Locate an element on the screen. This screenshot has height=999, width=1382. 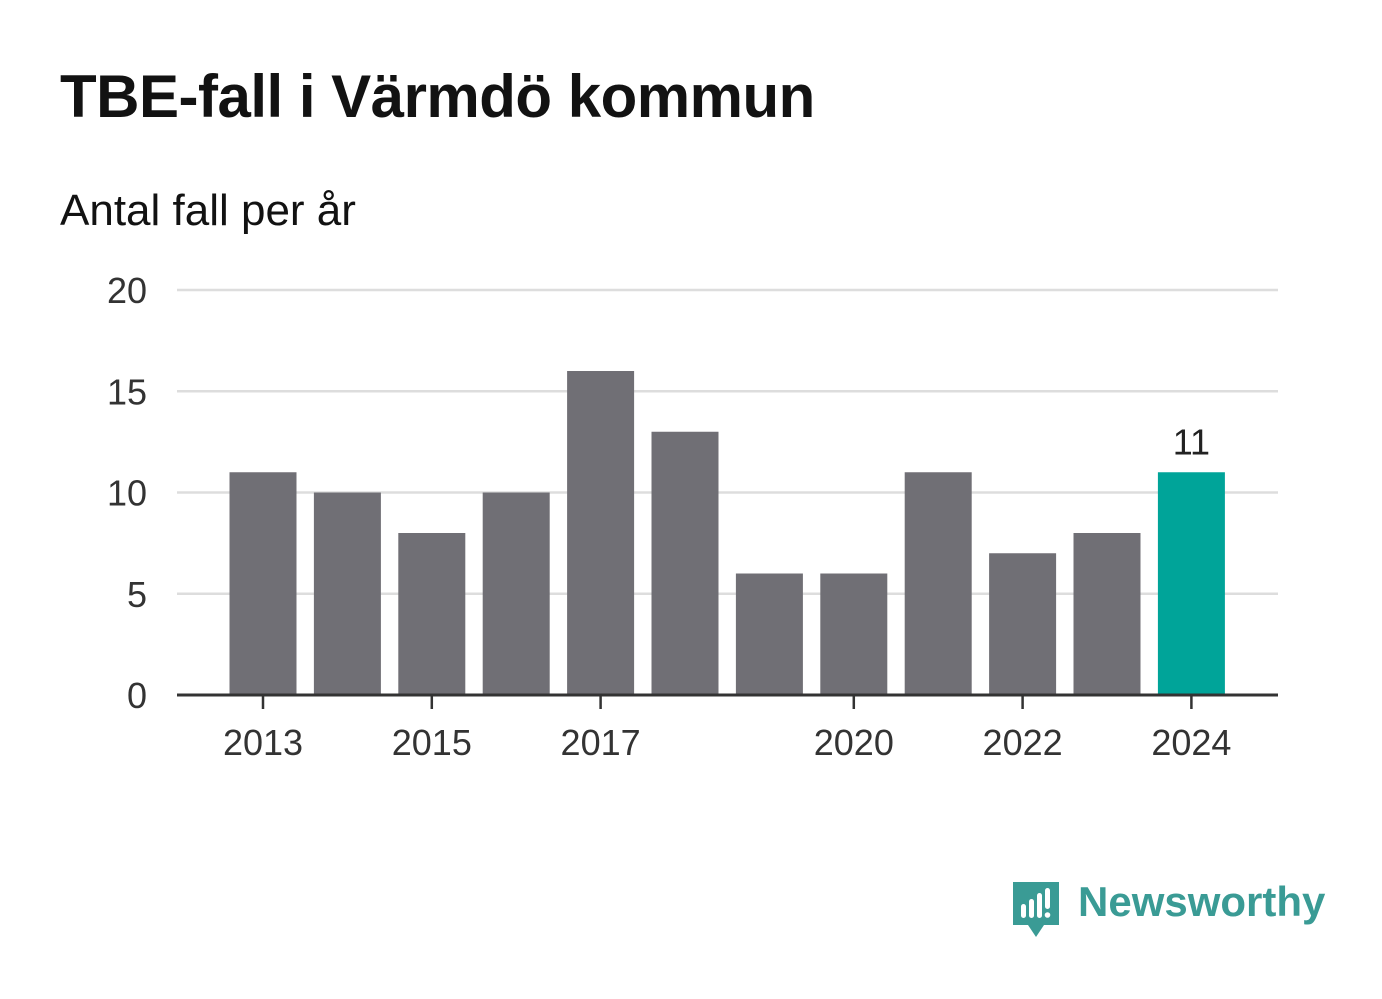
newsworthy-logo: Newsworthy is located at coordinates (1168, 909).